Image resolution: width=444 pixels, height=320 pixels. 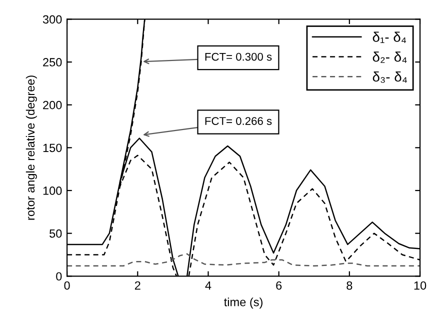 I want to click on y-tick-label: 250, so click(x=52, y=62).